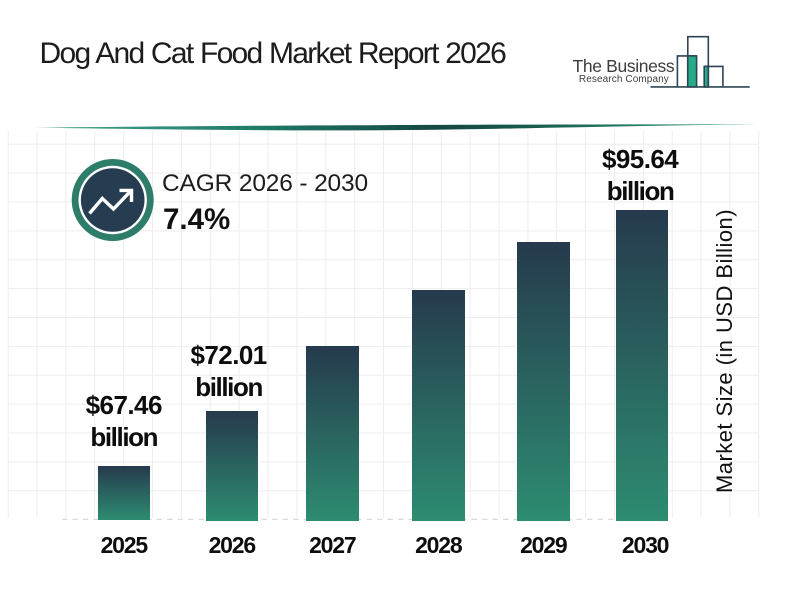  Describe the element at coordinates (724, 351) in the screenshot. I see `svg-text: Market Size (in USD Billion)` at that location.